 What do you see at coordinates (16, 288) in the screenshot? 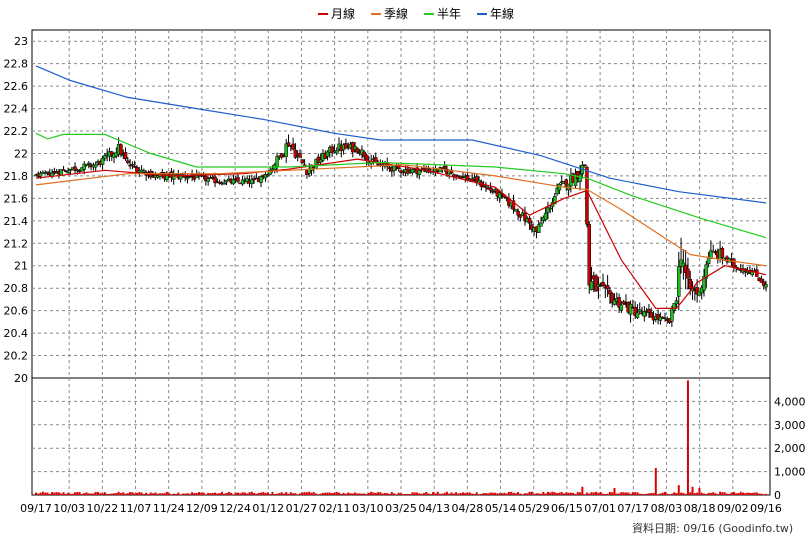
I see `price-tick-label: 20.8` at bounding box center [16, 288].